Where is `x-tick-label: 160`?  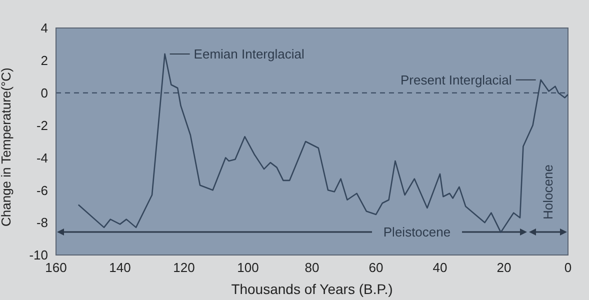
x-tick-label: 160 is located at coordinates (56, 268).